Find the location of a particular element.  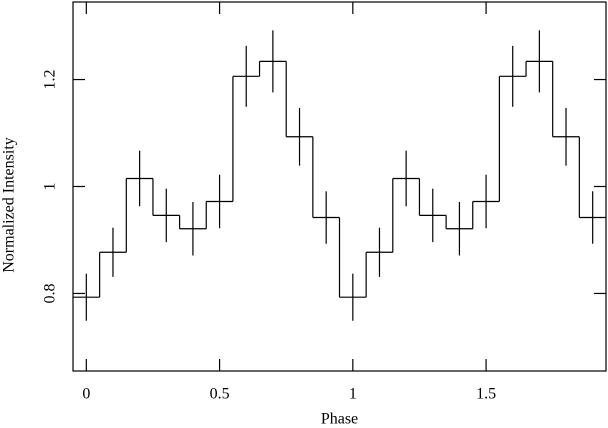

y-tick-label: 1.2 is located at coordinates (50, 80).